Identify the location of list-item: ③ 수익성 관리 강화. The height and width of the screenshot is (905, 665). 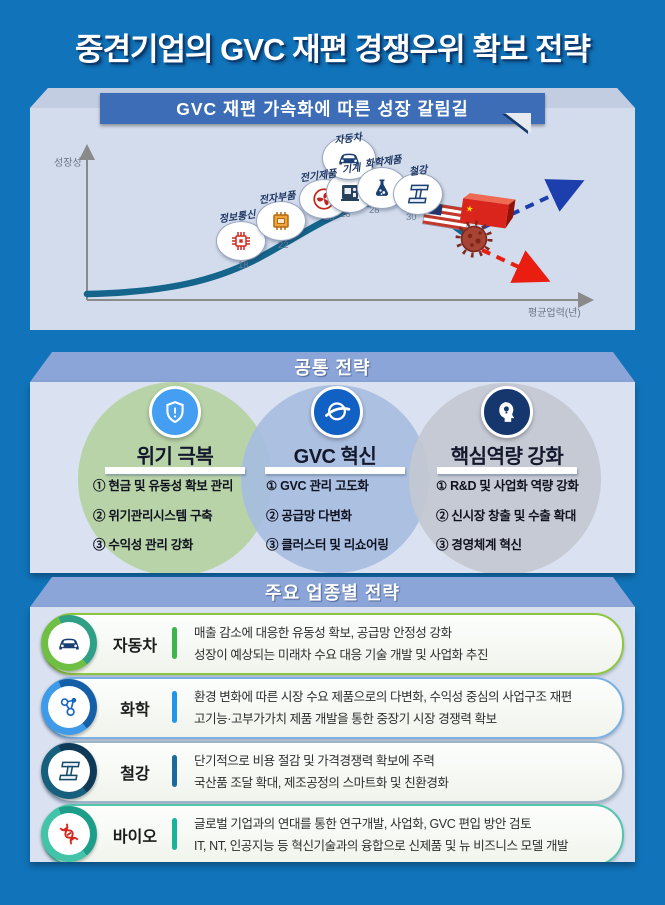
(143, 545).